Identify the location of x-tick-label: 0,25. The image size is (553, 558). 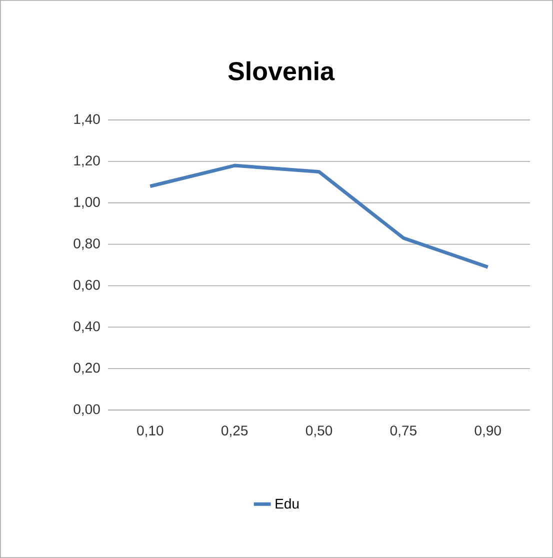
(235, 432).